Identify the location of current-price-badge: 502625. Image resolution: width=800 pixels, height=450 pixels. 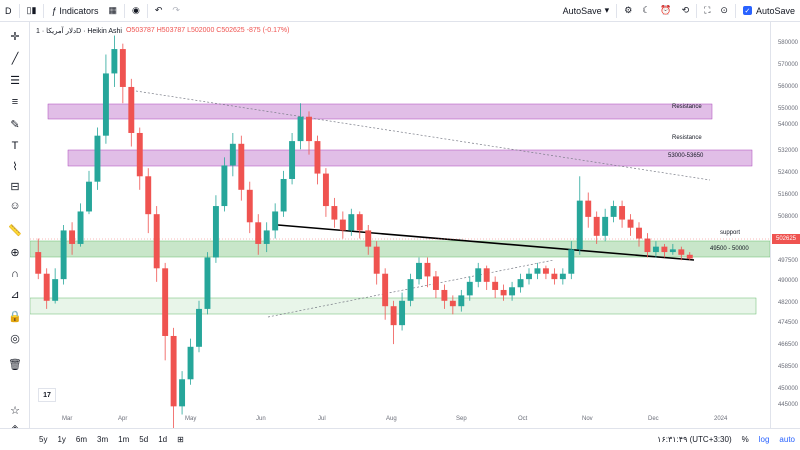
(786, 239).